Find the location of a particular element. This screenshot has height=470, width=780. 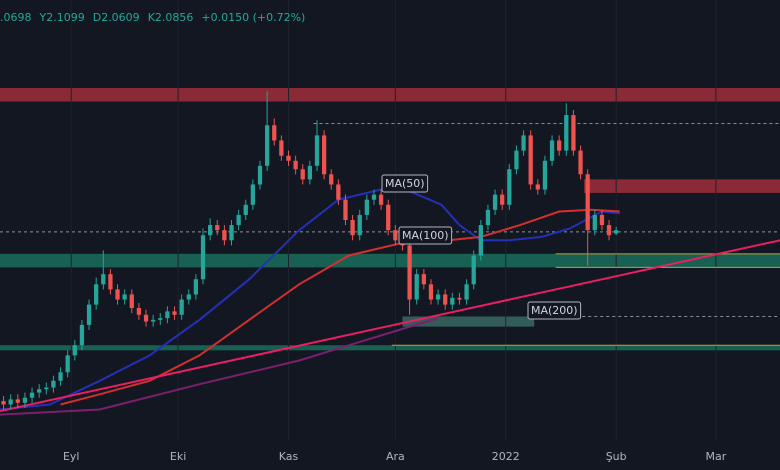

ohlc-value: +0.0150 (+0.72%) is located at coordinates (253, 17).